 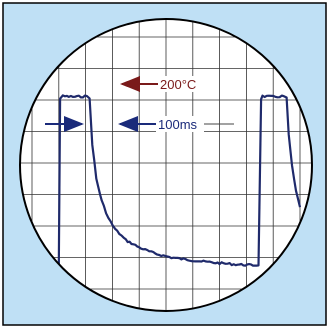 I want to click on temperature-label-bg, so click(x=183, y=84).